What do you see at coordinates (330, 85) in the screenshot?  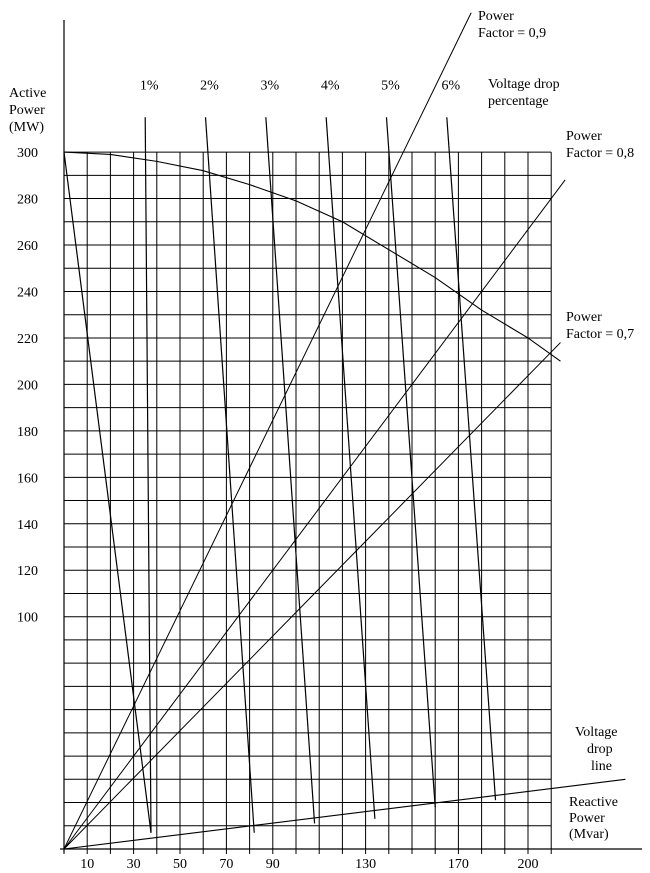 I see `voltage-drop-percentage-label: 4%` at bounding box center [330, 85].